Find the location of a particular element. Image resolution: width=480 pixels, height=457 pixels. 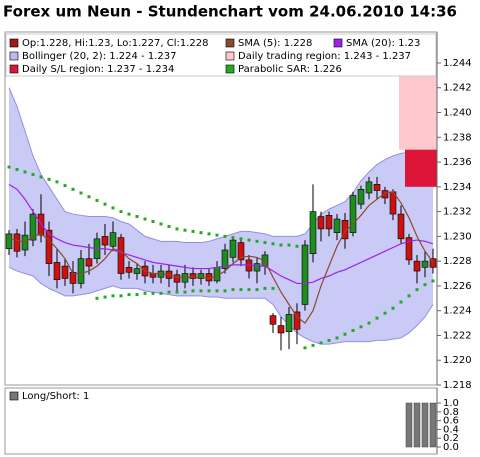

y-tick-label: 1.226 is located at coordinates (457, 286).